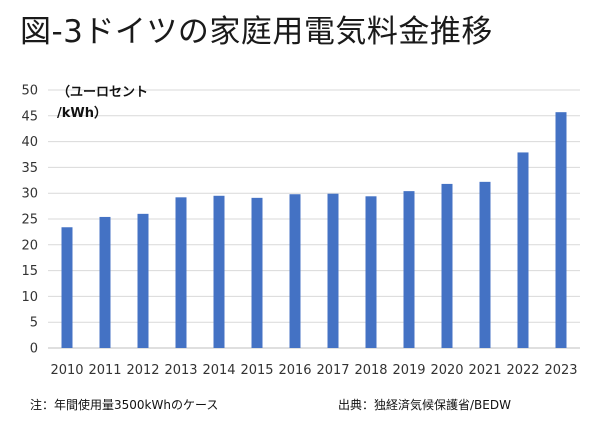  I want to click on y-tick-label: 50, so click(29, 91).